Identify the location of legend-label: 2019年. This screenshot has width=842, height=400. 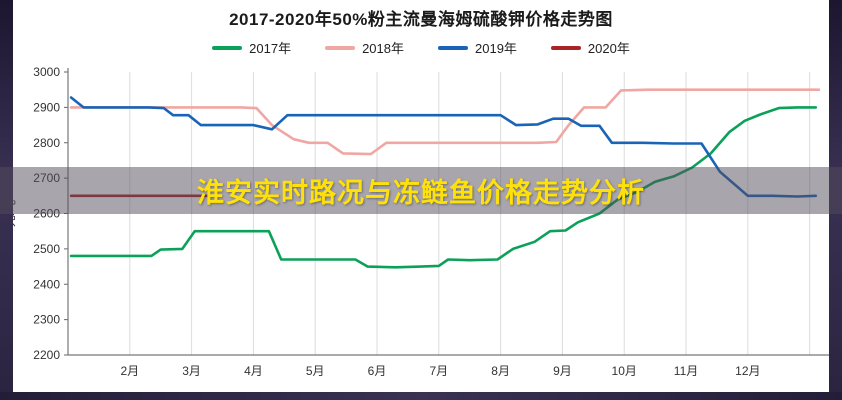
(496, 48).